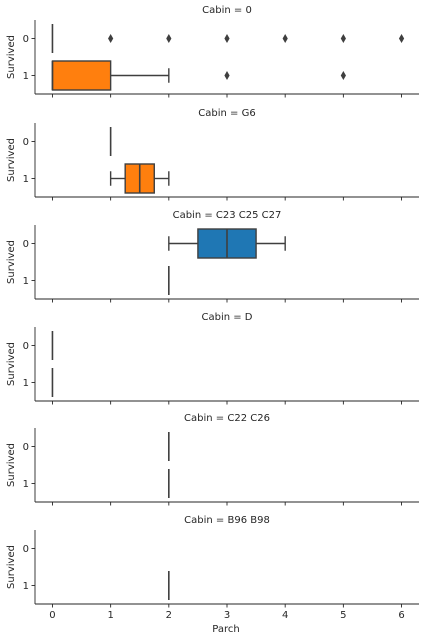  I want to click on facet-panel: Cabin = G6 0 1 Survived, so click(212, 154).